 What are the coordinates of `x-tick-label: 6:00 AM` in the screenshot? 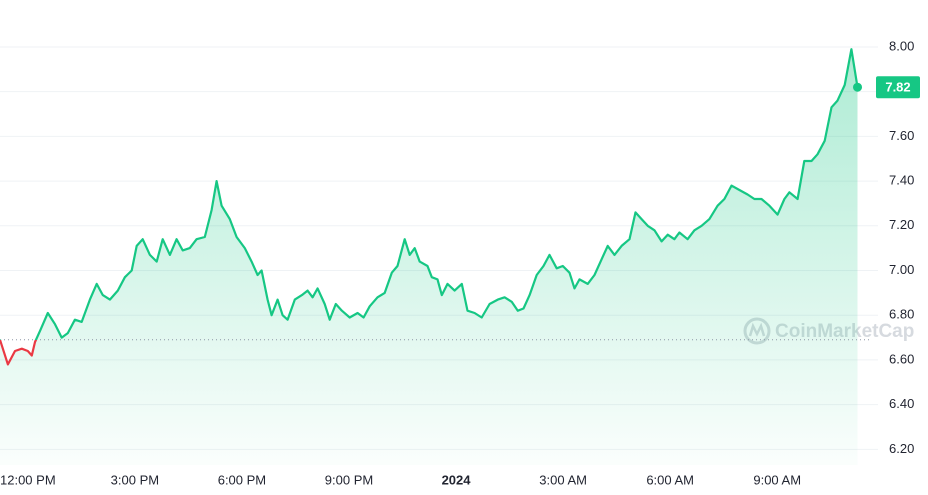 It's located at (670, 479).